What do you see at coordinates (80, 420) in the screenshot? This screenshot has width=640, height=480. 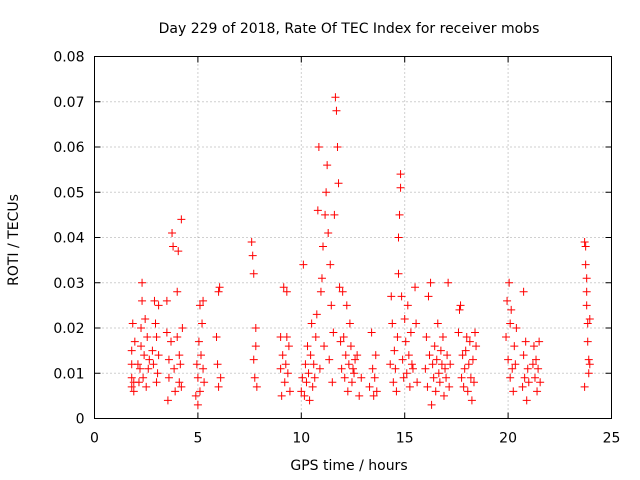 I see `y-tick-label: 0` at bounding box center [80, 420].